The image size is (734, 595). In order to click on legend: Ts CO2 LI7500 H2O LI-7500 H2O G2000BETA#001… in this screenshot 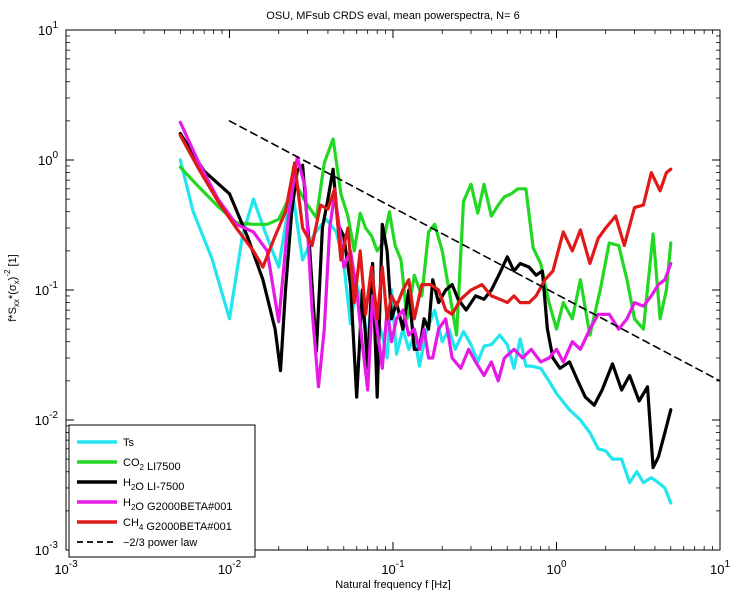, I will do `click(162, 491)`.